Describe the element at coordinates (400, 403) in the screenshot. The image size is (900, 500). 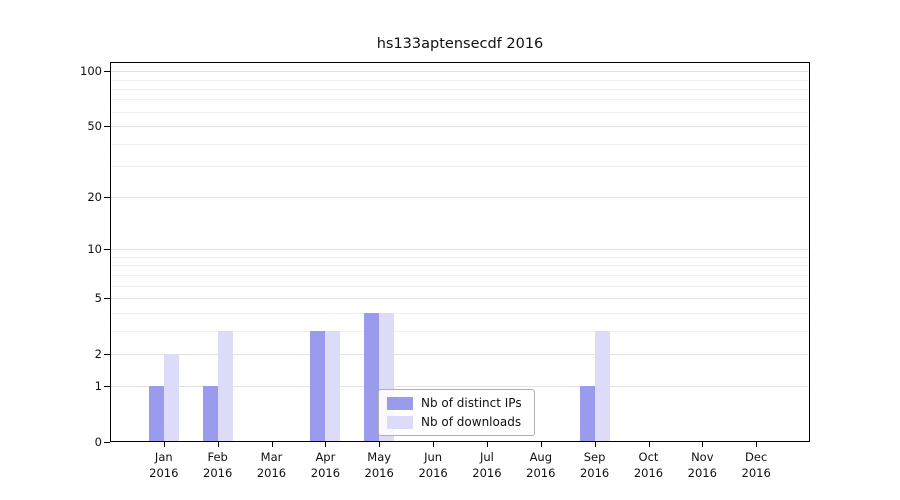
I see `legend-swatch-distinct-ips` at that location.